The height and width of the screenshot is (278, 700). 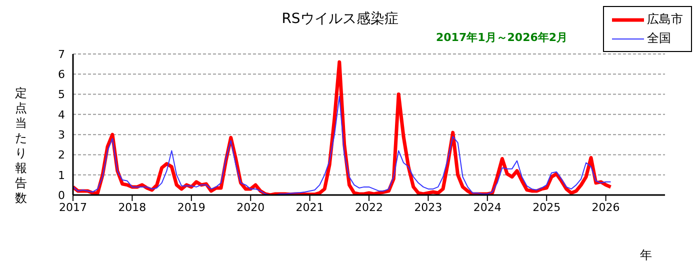 What do you see at coordinates (310, 207) in the screenshot?
I see `x-tick-label: 2021` at bounding box center [310, 207].